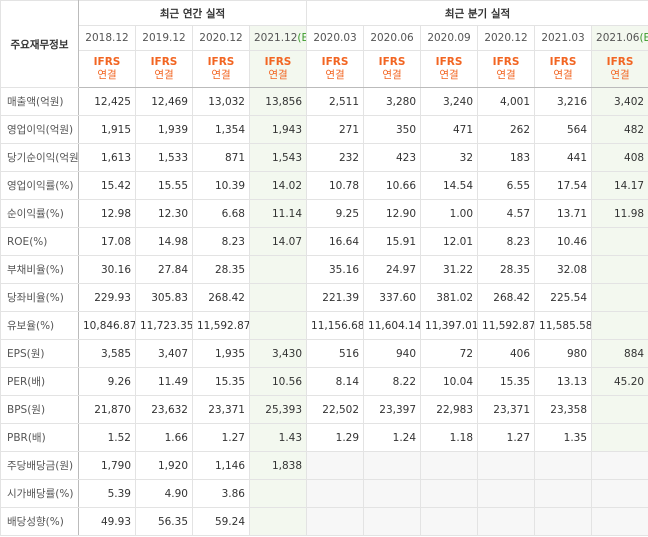 The image size is (648, 537). Describe the element at coordinates (164, 38) in the screenshot. I see `period-header: 2019.12` at that location.